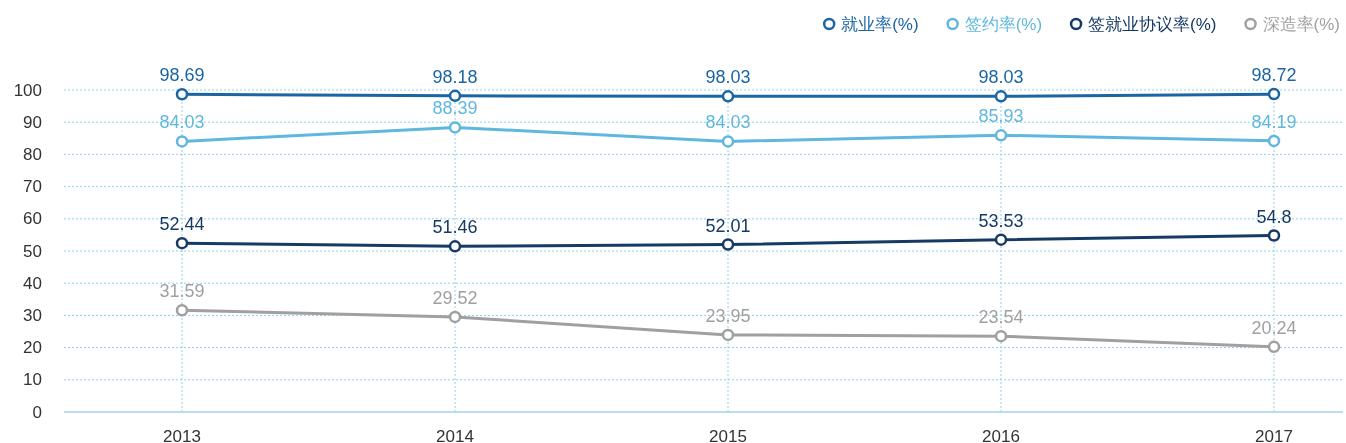 The height and width of the screenshot is (443, 1346). Describe the element at coordinates (32, 154) in the screenshot. I see `y-tick-label: 80` at that location.